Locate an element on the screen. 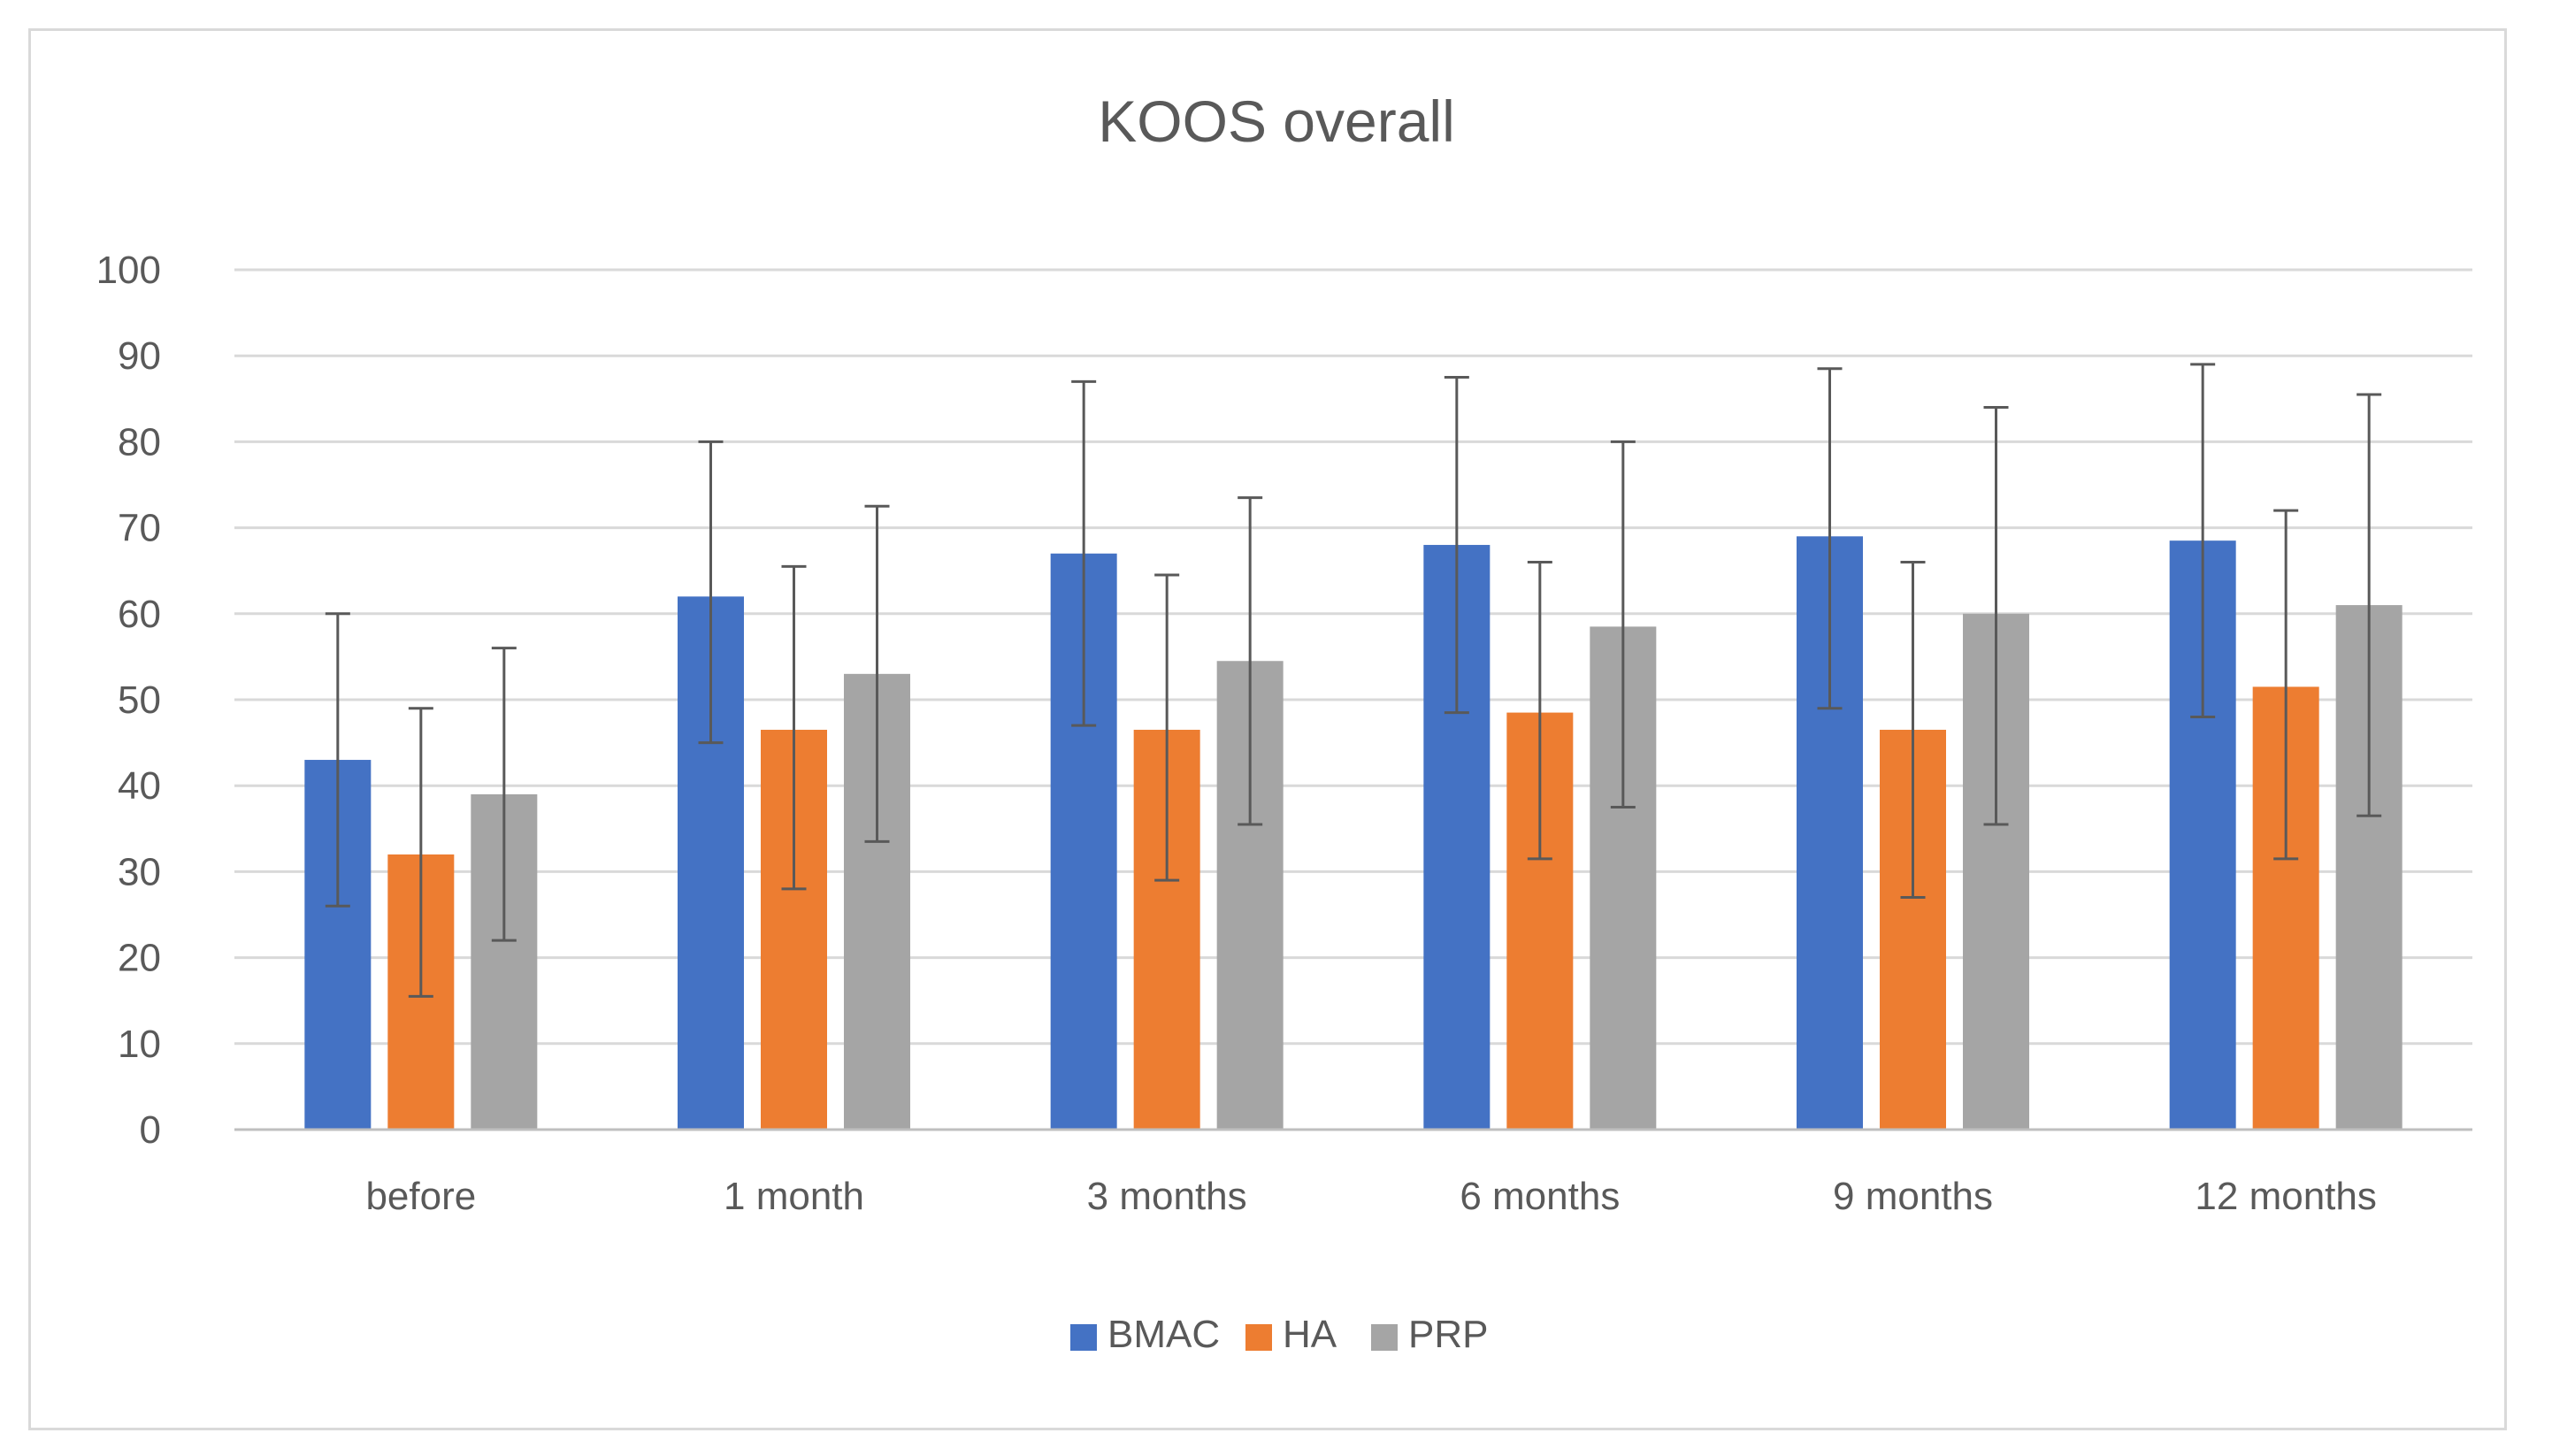  y-tick-label: 0 is located at coordinates (150, 1130).